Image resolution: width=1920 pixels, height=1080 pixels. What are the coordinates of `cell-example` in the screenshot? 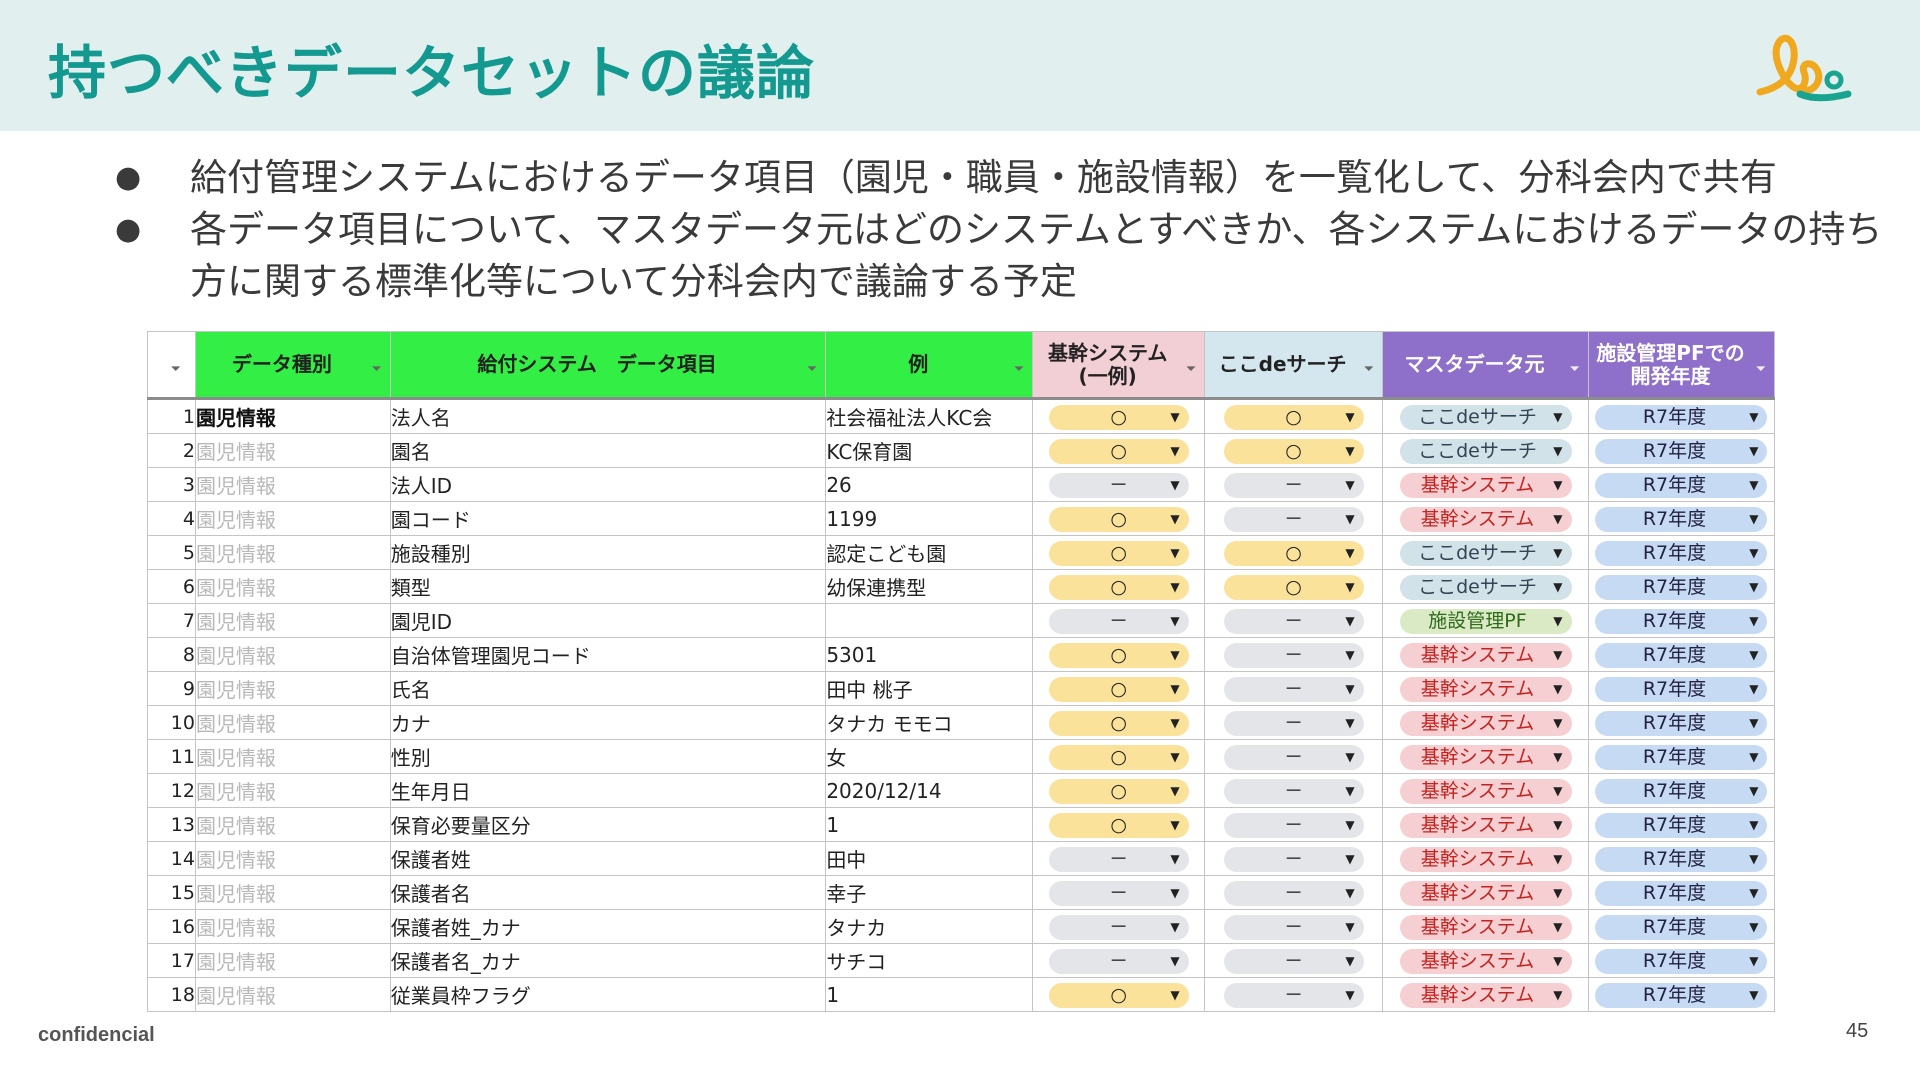 It's located at (929, 620).